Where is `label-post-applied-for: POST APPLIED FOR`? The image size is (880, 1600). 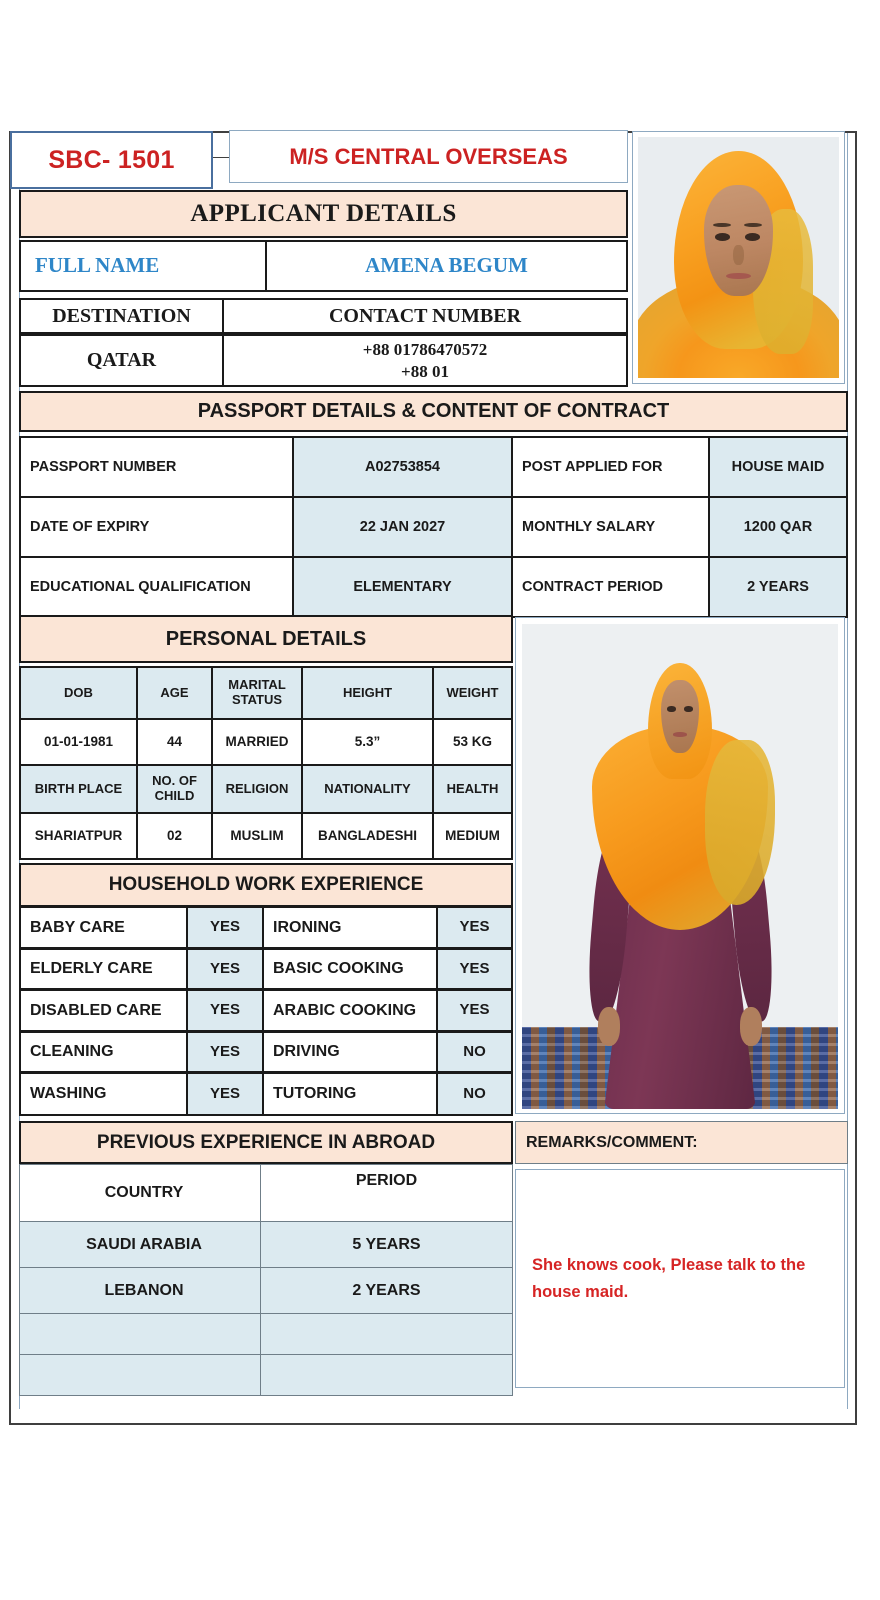 label-post-applied-for: POST APPLIED FOR is located at coordinates (610, 467).